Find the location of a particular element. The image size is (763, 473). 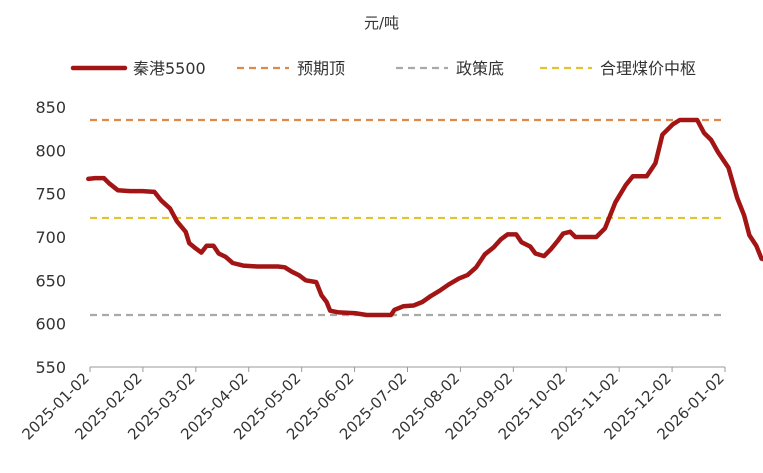

y-tick-label: 550 is located at coordinates (50, 367).